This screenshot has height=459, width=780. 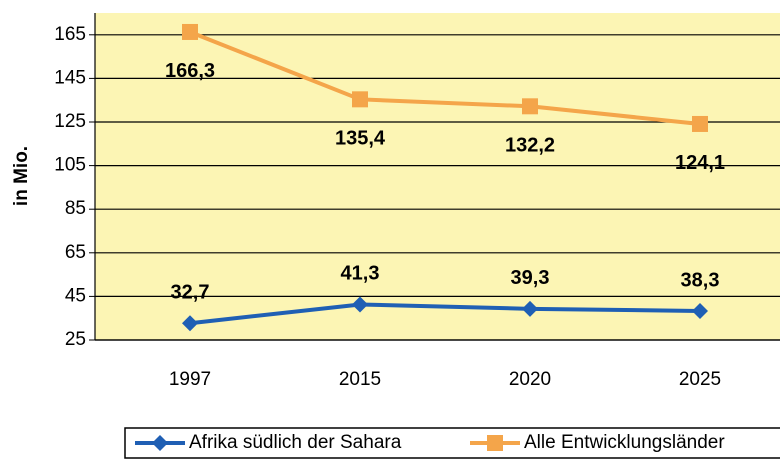 What do you see at coordinates (190, 379) in the screenshot?
I see `x-tick-label: 1997` at bounding box center [190, 379].